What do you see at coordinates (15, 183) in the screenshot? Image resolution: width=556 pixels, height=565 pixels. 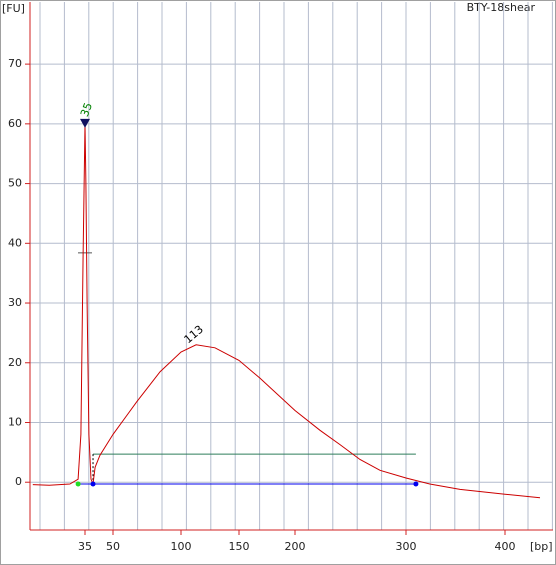 I see `y-tick-label: 50` at bounding box center [15, 183].